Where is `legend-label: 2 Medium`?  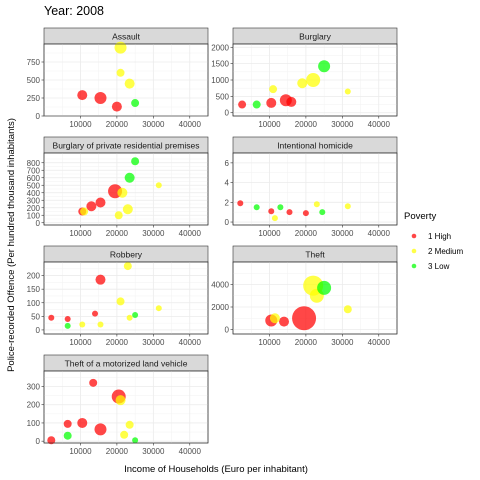
legend-label: 2 Medium is located at coordinates (445, 251).